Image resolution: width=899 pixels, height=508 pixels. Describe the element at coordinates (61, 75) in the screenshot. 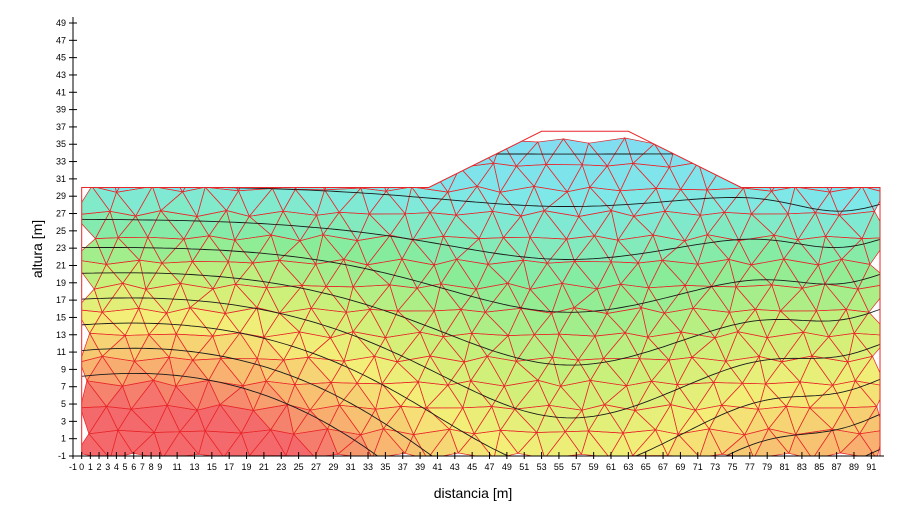

I see `y-tick-label: 43` at that location.